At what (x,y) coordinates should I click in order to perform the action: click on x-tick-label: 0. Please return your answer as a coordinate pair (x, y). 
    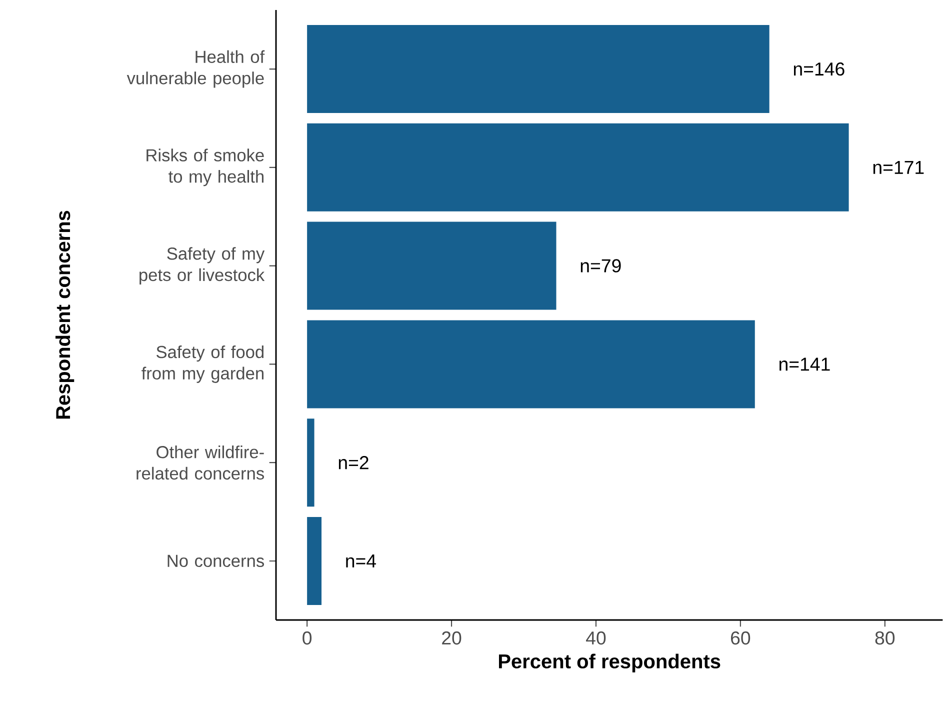
    Looking at the image, I should click on (307, 638).